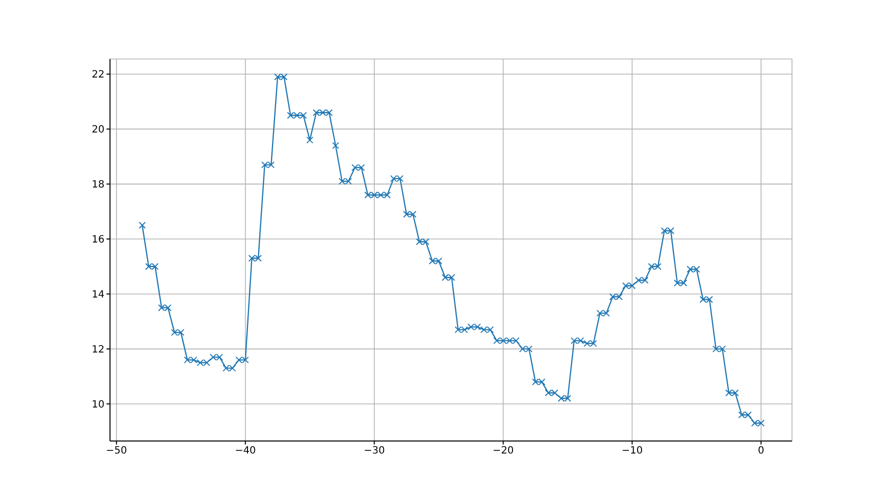  I want to click on x-tick-label: −20, so click(503, 451).